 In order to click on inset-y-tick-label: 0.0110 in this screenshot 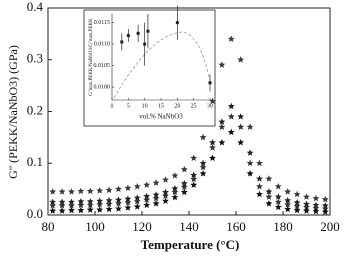, I will do `click(102, 44)`.